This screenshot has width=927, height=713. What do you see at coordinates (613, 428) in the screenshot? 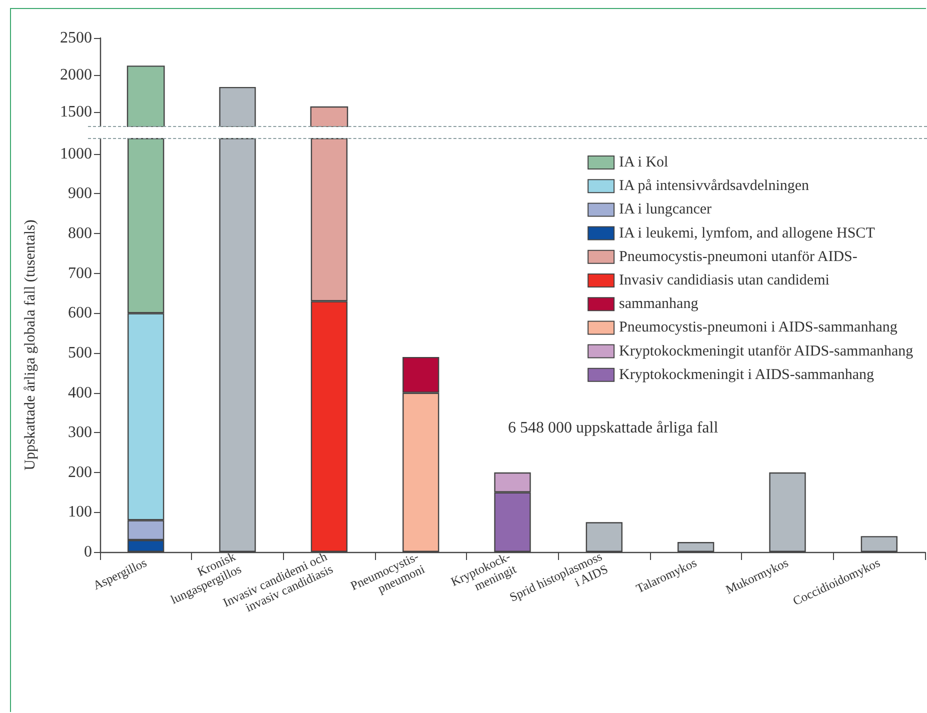
I see `annotation: 6 548 000 uppskattade årliga fall` at bounding box center [613, 428].